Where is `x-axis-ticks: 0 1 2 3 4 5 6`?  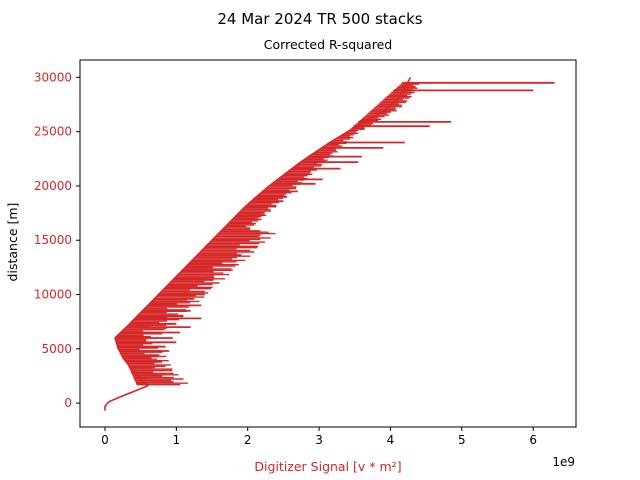 x-axis-ticks: 0 1 2 3 4 5 6 is located at coordinates (319, 437).